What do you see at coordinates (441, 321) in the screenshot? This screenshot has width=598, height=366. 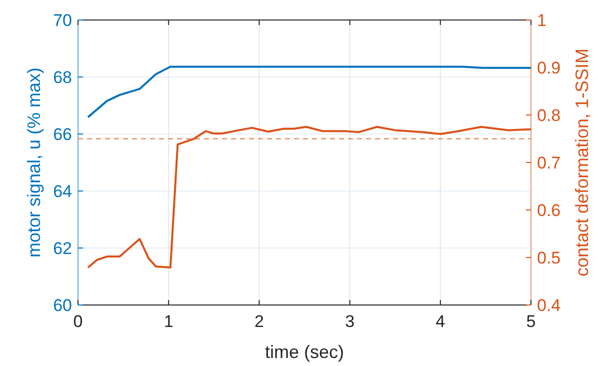 I see `x-tick-label: 4` at bounding box center [441, 321].